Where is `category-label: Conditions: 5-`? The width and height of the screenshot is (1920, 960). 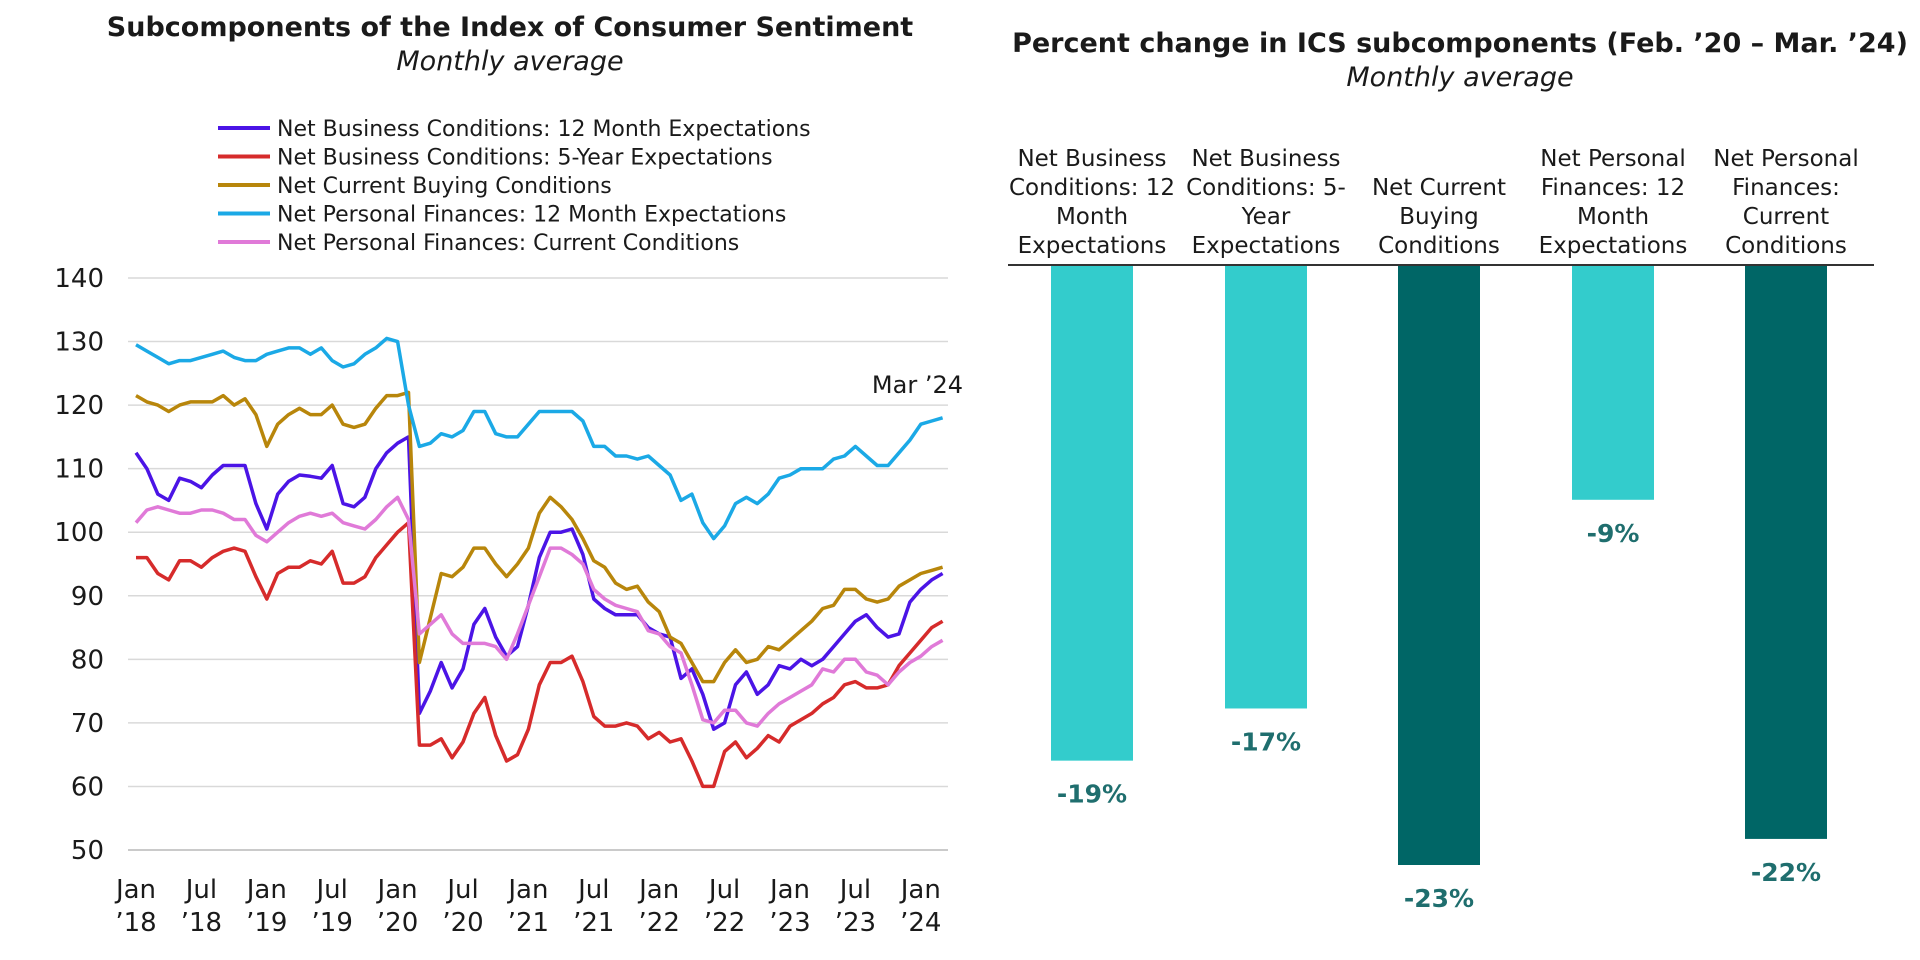
category-label: Conditions: 5- is located at coordinates (1266, 188).